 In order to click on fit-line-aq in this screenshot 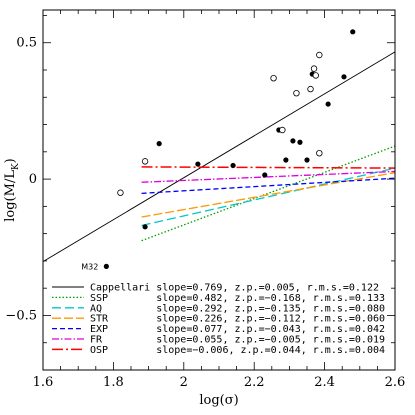, I will do `click(268, 197)`.